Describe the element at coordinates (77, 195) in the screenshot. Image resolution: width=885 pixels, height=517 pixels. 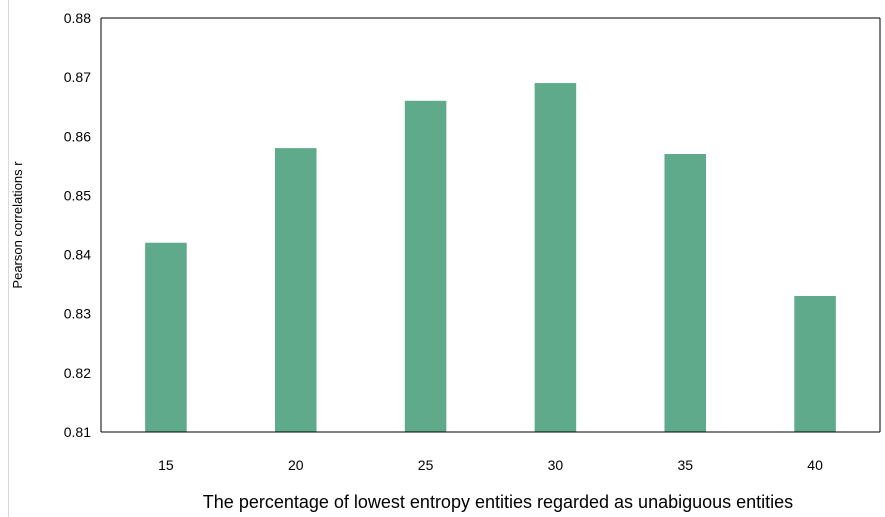
I see `y-tick-label: 0.85` at that location.